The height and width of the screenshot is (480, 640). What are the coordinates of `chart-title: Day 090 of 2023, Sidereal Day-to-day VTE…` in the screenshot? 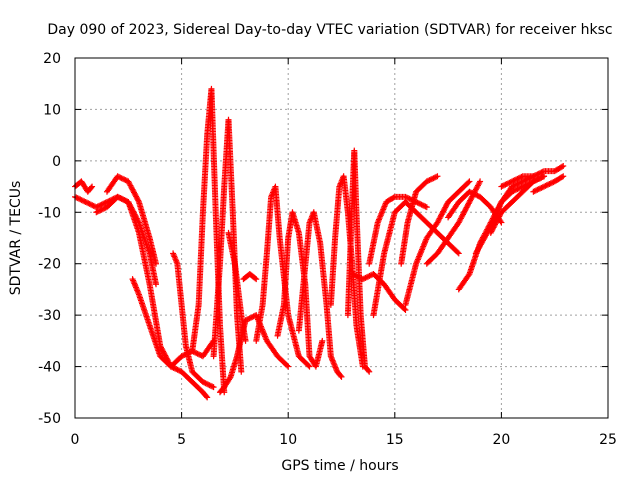 It's located at (329, 30).